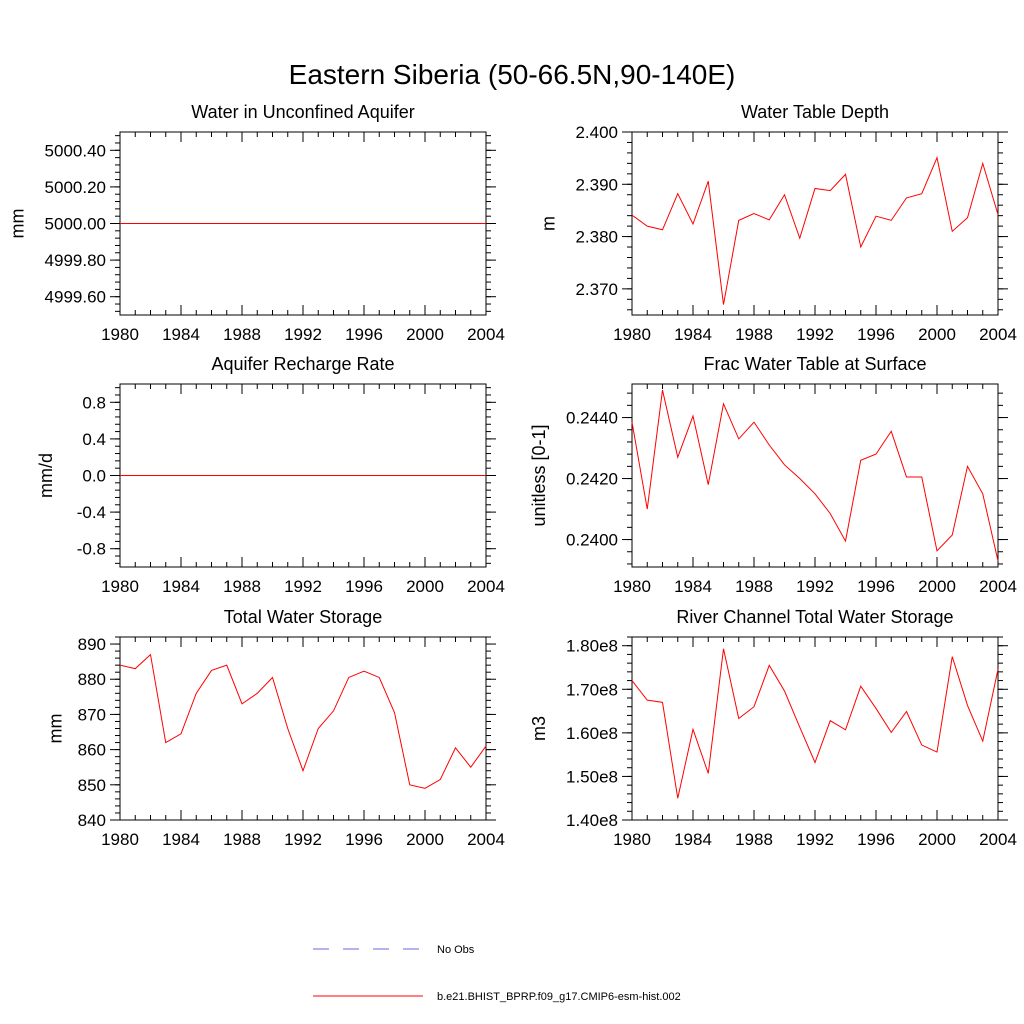  Describe the element at coordinates (596, 132) in the screenshot. I see `y-tick-label: 2.400` at that location.